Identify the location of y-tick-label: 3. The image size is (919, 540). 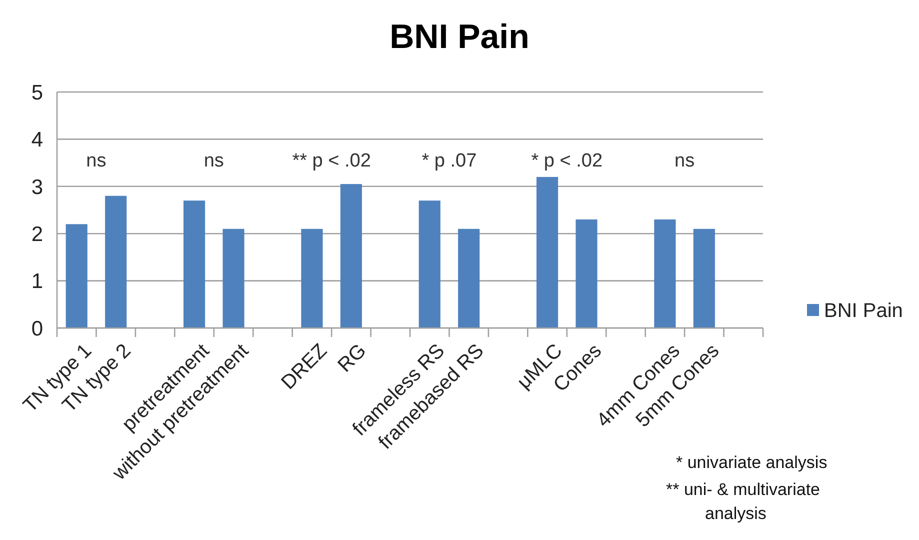
(37, 187).